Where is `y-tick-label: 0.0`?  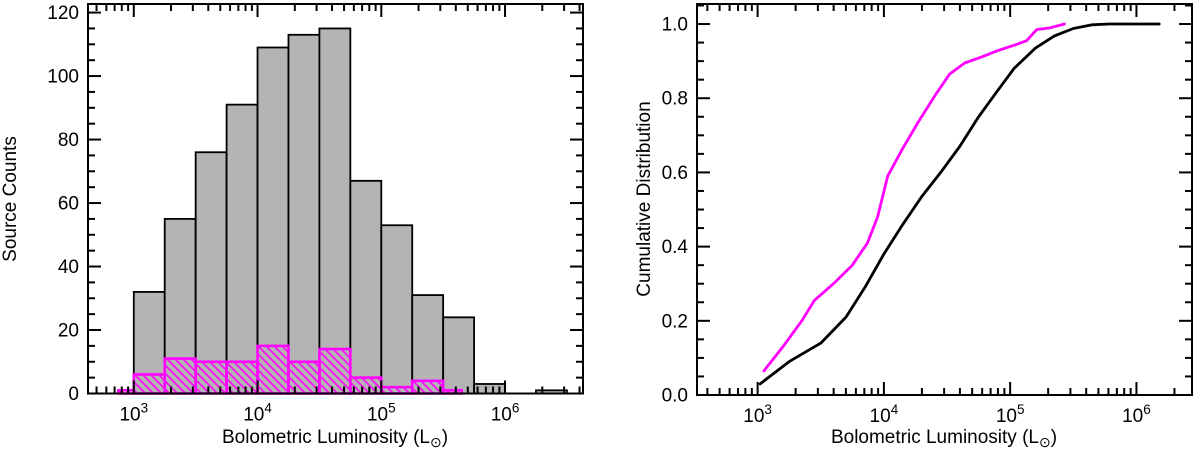
y-tick-label: 0.0 is located at coordinates (675, 396).